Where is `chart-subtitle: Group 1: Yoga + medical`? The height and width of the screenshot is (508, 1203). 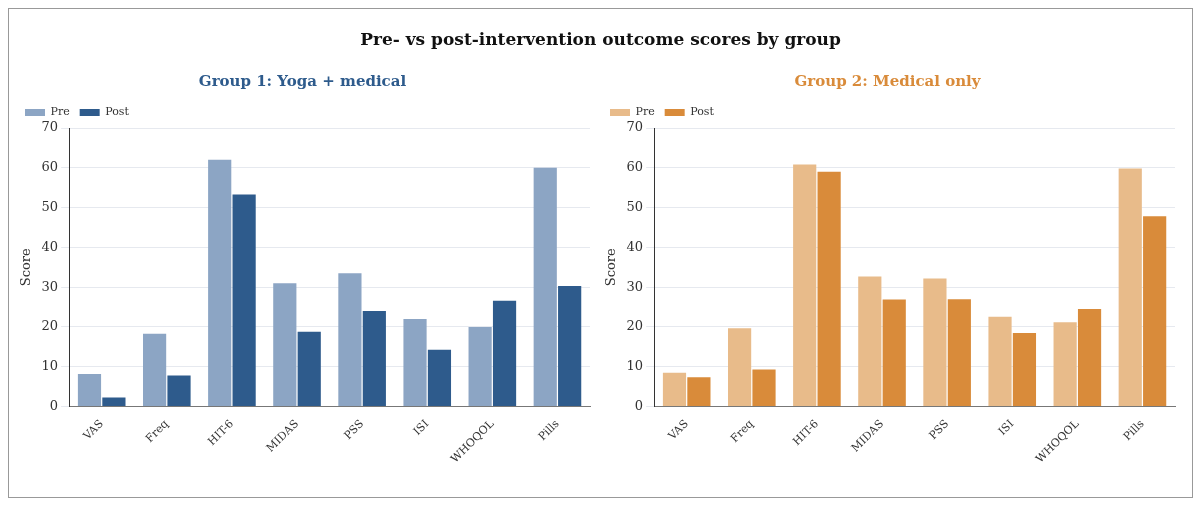
chart-subtitle: Group 1: Yoga + medical is located at coordinates (302, 80).